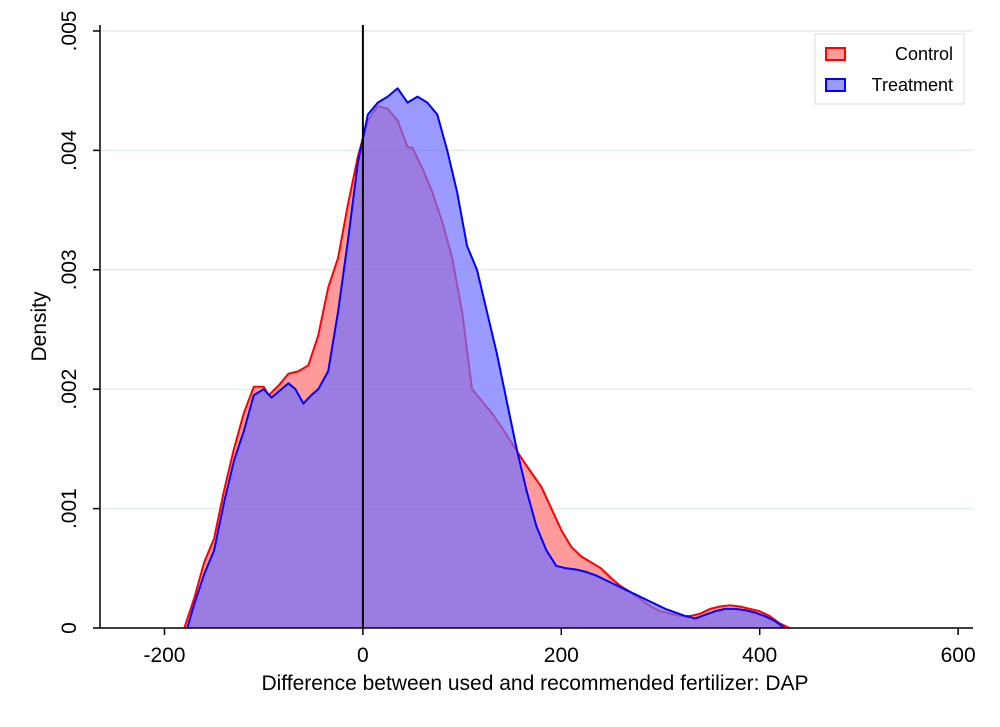 Image resolution: width=1000 pixels, height=727 pixels. I want to click on x-tick-label-1: 0, so click(363, 655).